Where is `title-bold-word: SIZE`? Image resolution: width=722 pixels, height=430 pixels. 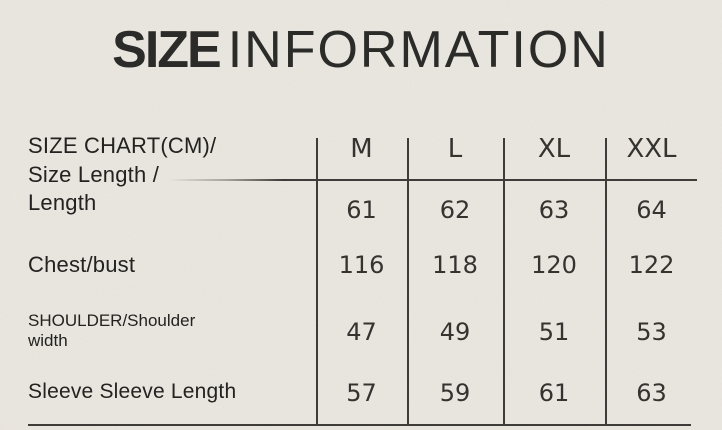
title-bold-word: SIZE is located at coordinates (167, 50).